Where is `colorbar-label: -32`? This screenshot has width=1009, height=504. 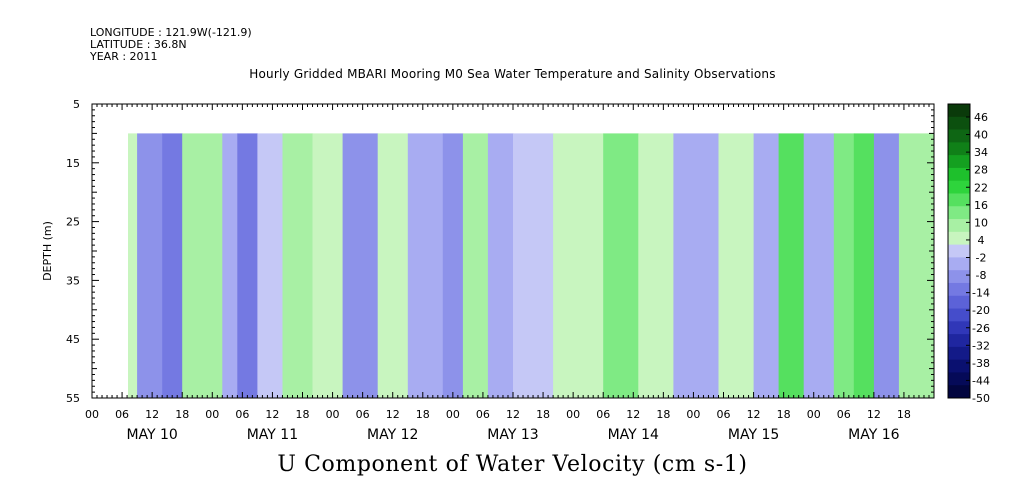 colorbar-label: -32 is located at coordinates (981, 345).